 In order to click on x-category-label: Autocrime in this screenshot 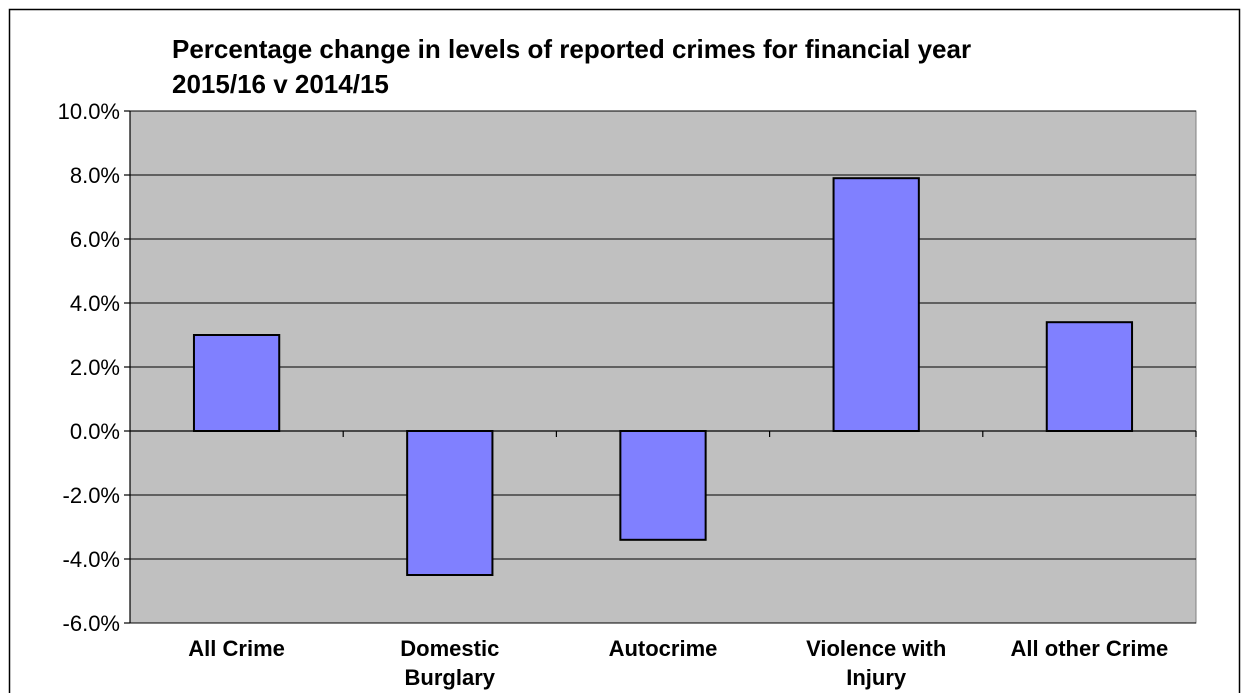, I will do `click(663, 648)`.